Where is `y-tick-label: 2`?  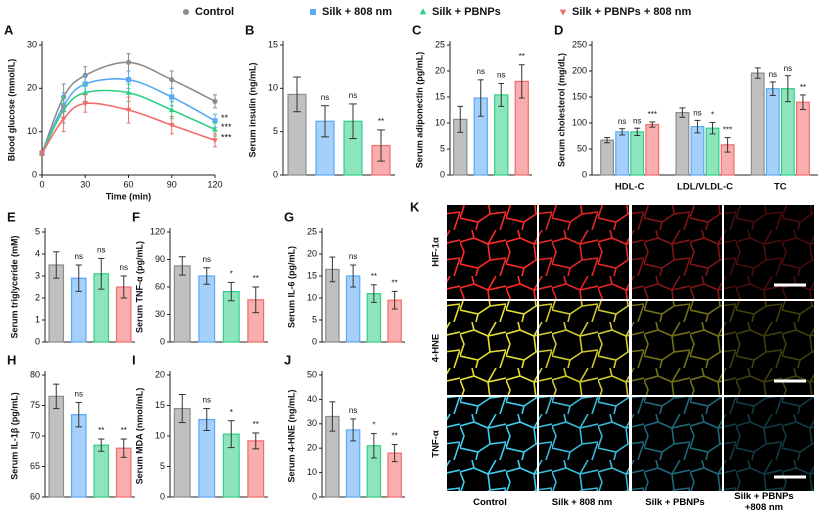
y-tick-label: 2 is located at coordinates (37, 297).